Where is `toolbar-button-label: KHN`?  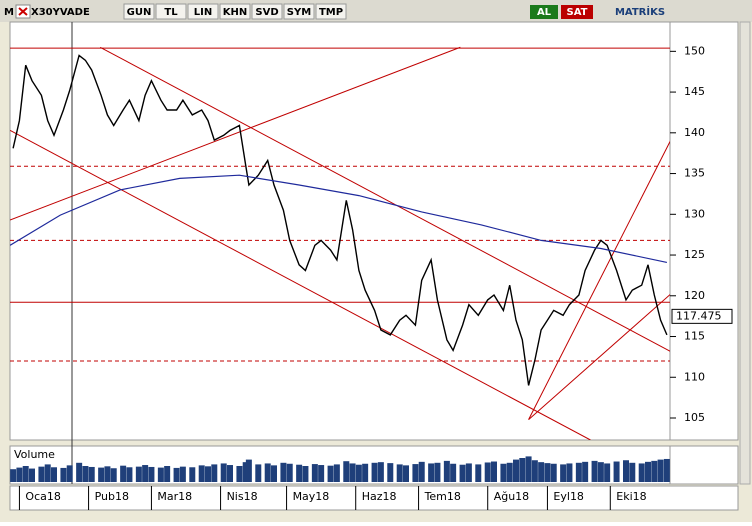 toolbar-button-label: KHN is located at coordinates (235, 12).